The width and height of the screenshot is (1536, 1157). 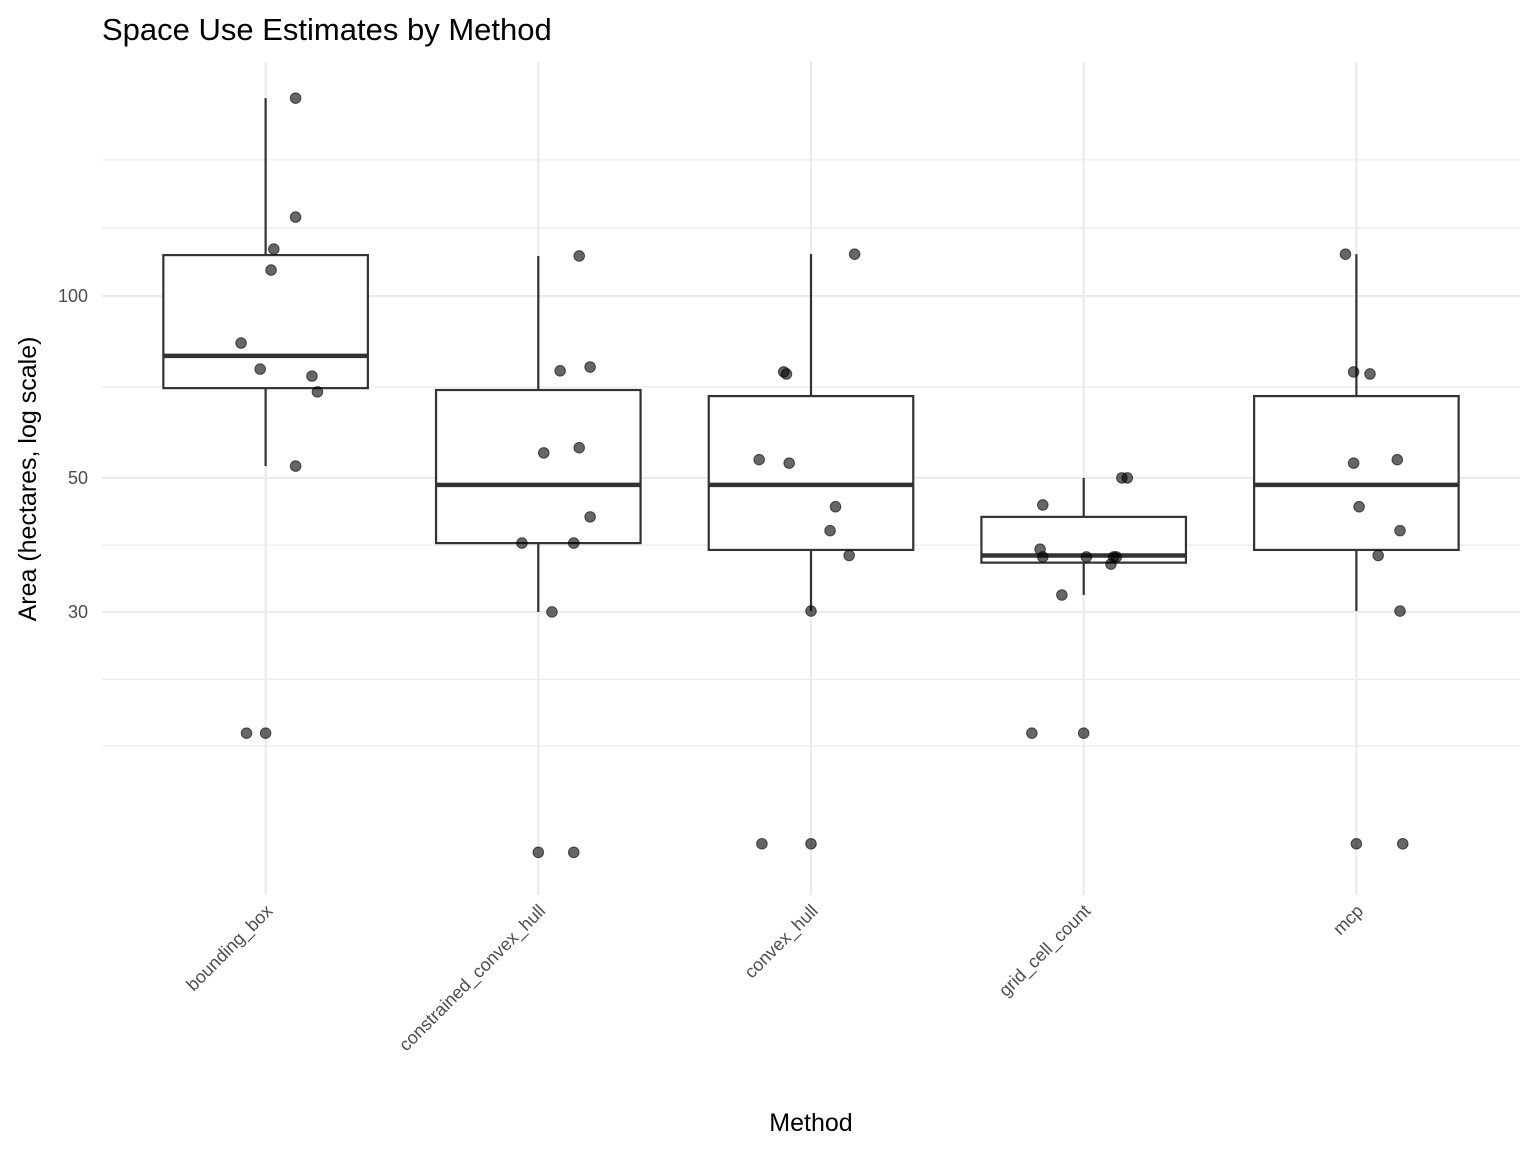 What do you see at coordinates (78, 612) in the screenshot?
I see `y-tick-label: 30` at bounding box center [78, 612].